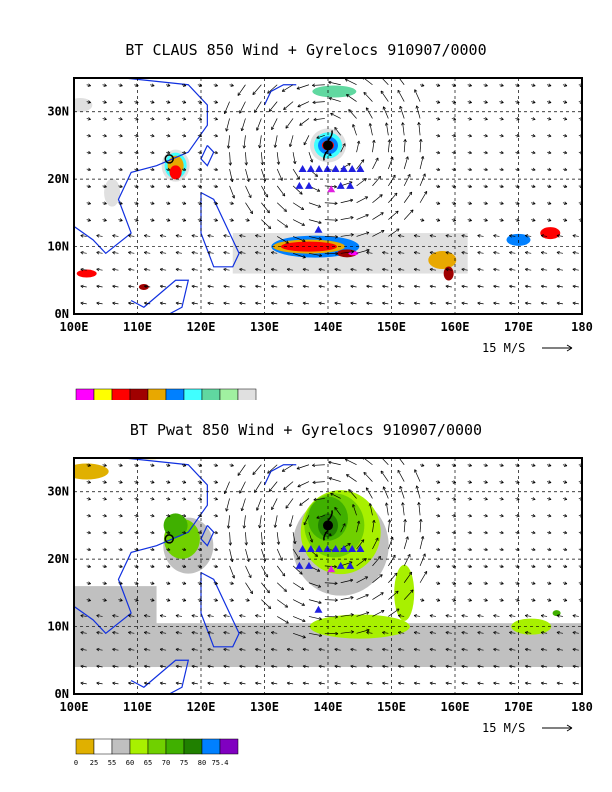 This screenshot has width=612, height=792. I want to click on y-tick-label: 30N, so click(58, 112).